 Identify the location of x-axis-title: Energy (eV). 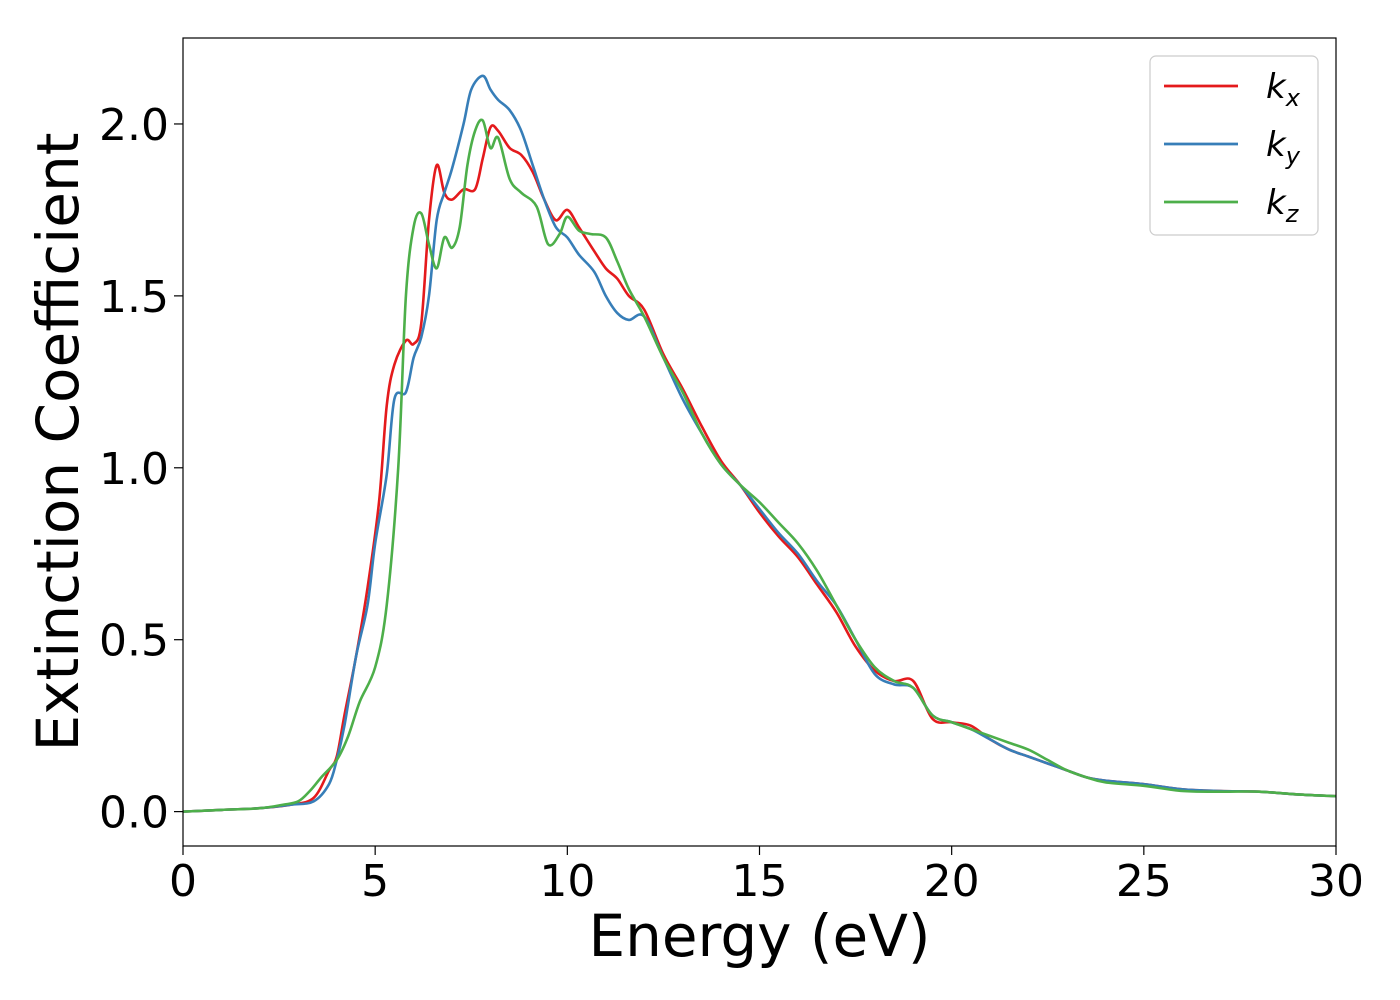
(759, 936).